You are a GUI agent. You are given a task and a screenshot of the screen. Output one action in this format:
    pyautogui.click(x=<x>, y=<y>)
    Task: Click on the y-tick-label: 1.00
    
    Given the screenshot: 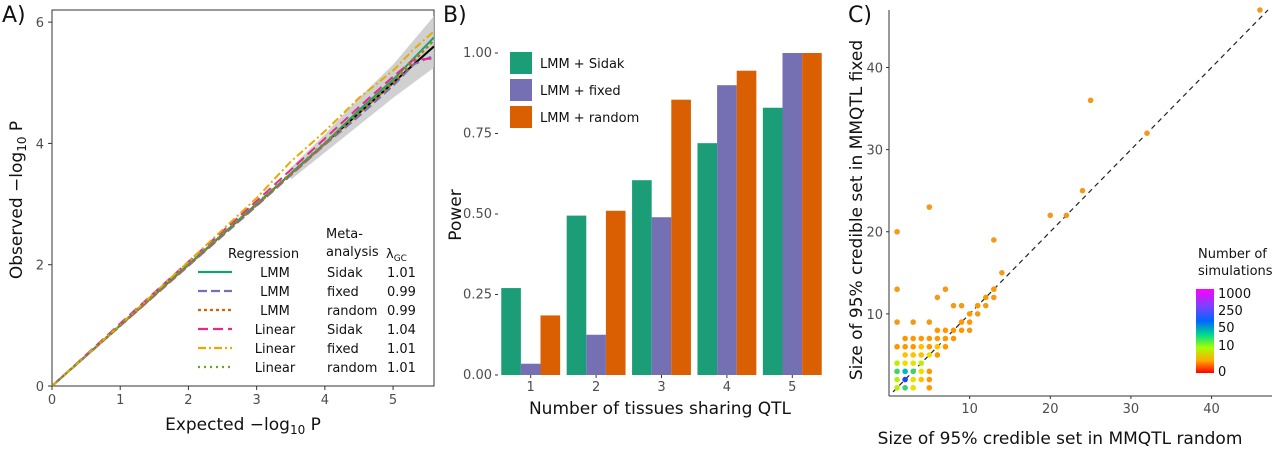 What is the action you would take?
    pyautogui.click(x=477, y=53)
    